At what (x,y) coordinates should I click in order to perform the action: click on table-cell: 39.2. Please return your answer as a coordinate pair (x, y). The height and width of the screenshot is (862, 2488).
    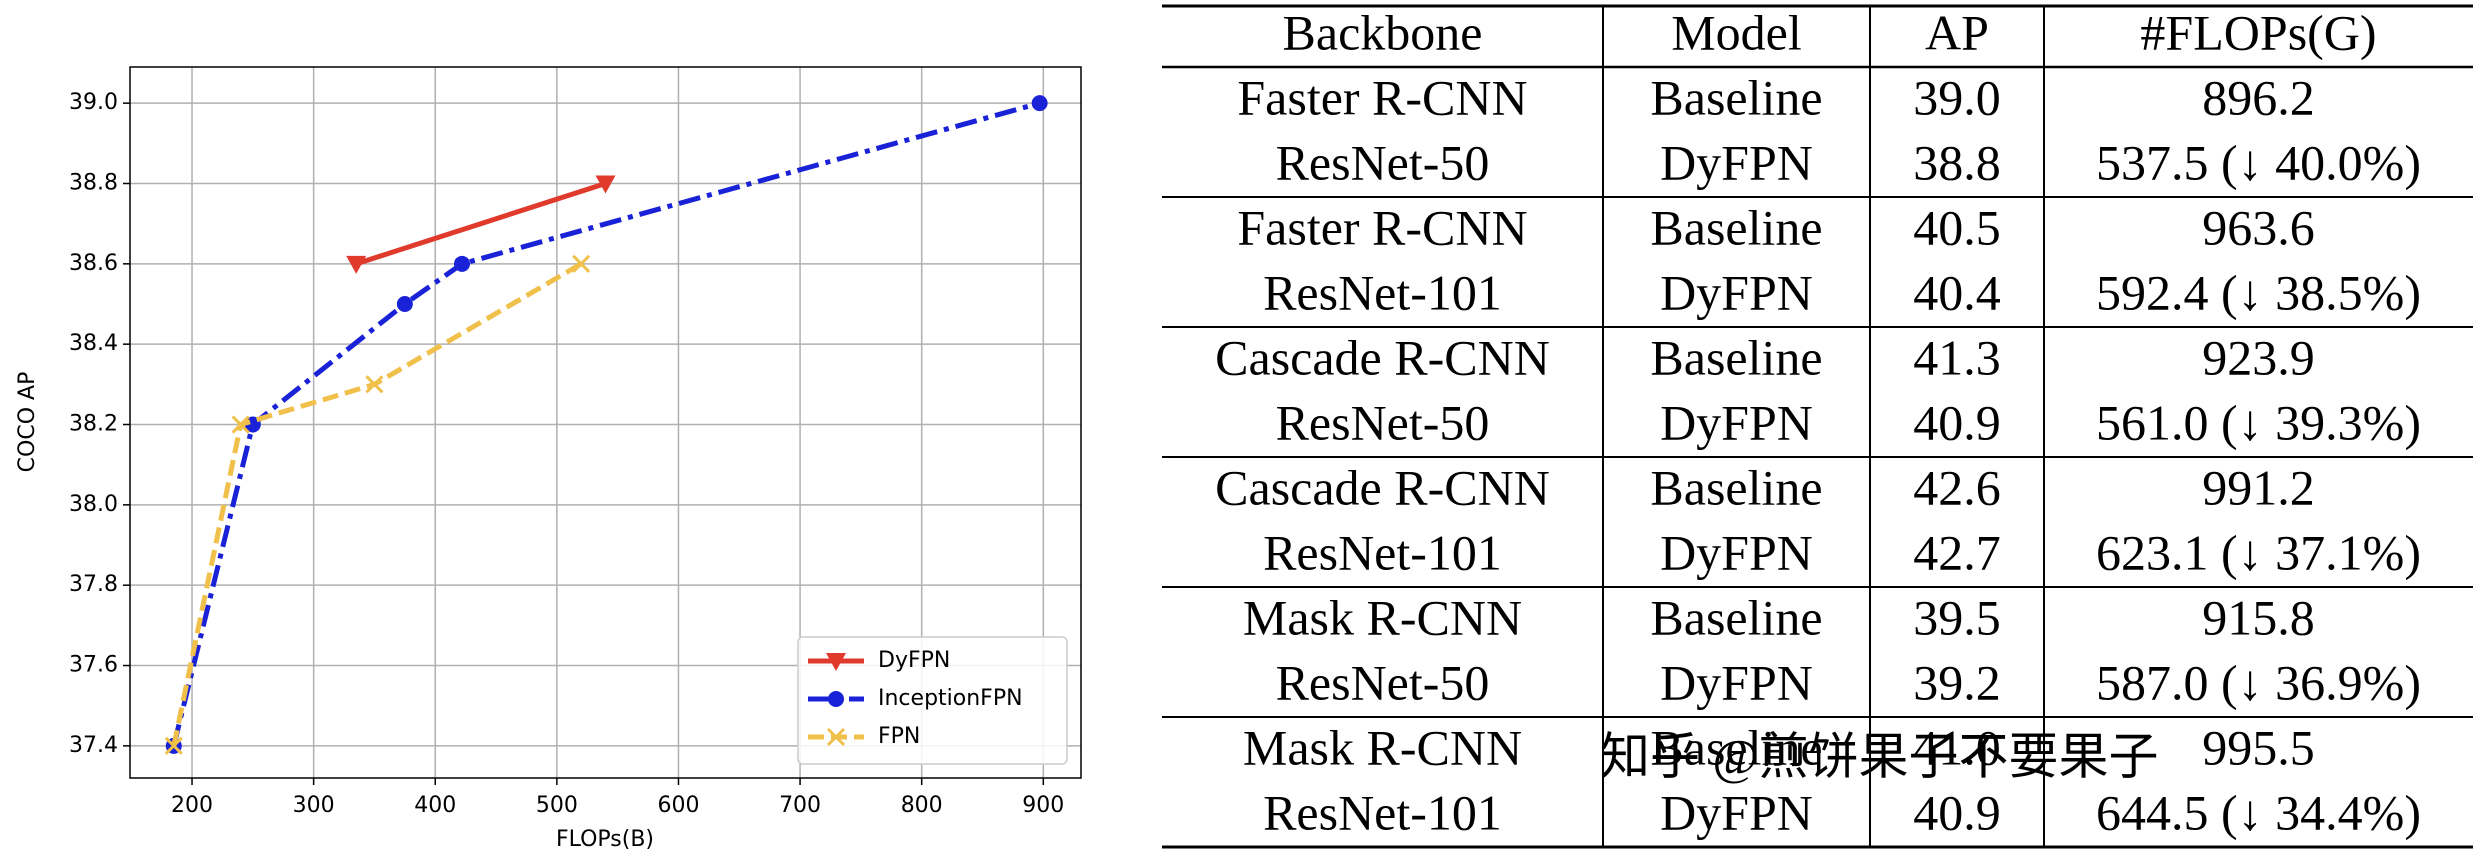
    Looking at the image, I should click on (1957, 682).